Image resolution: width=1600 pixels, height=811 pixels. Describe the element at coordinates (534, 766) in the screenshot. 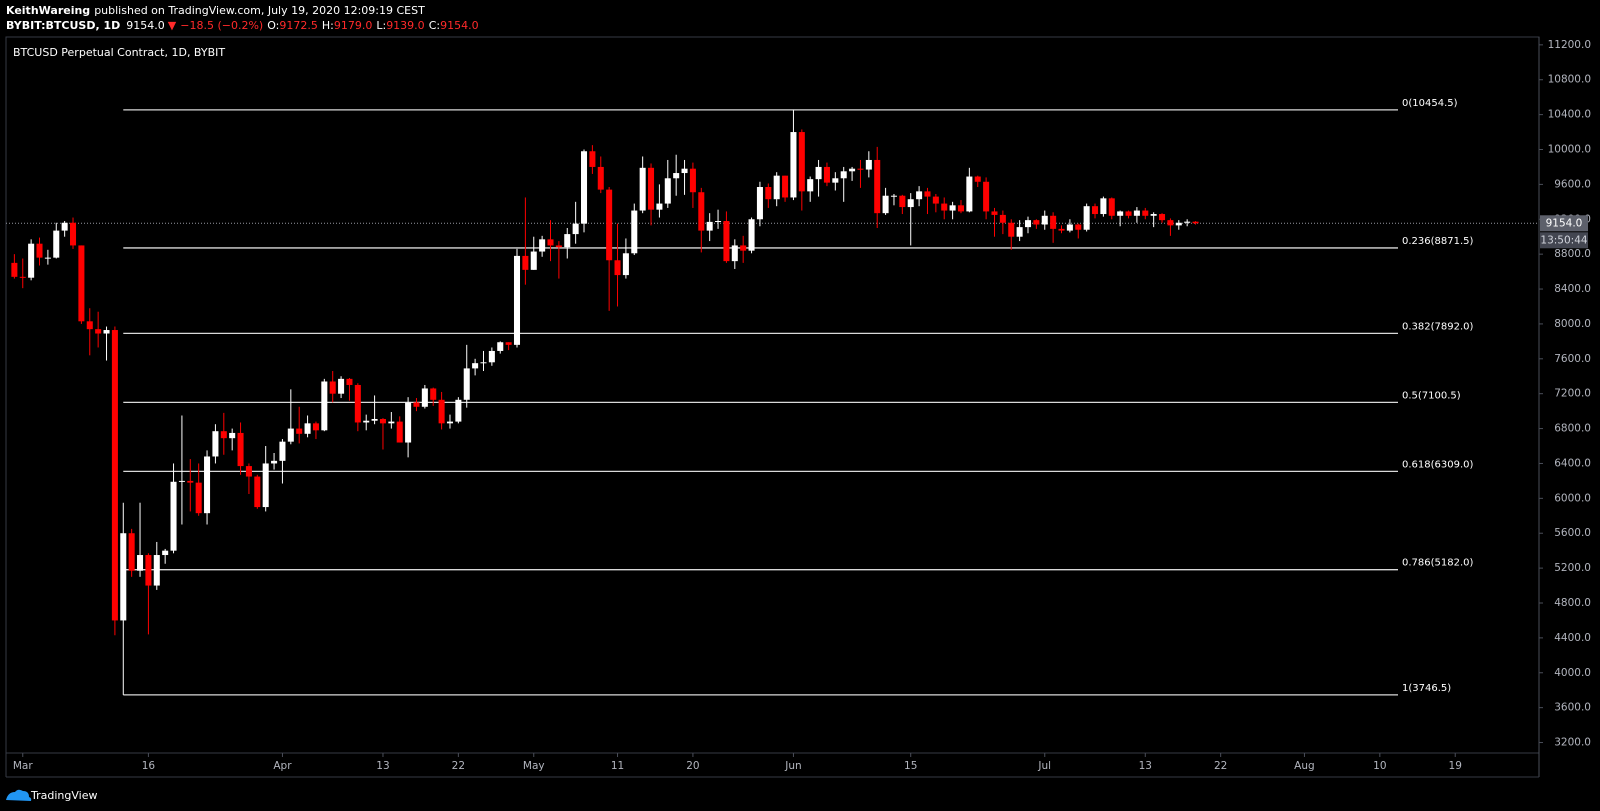

I see `x-tick-label: May` at that location.